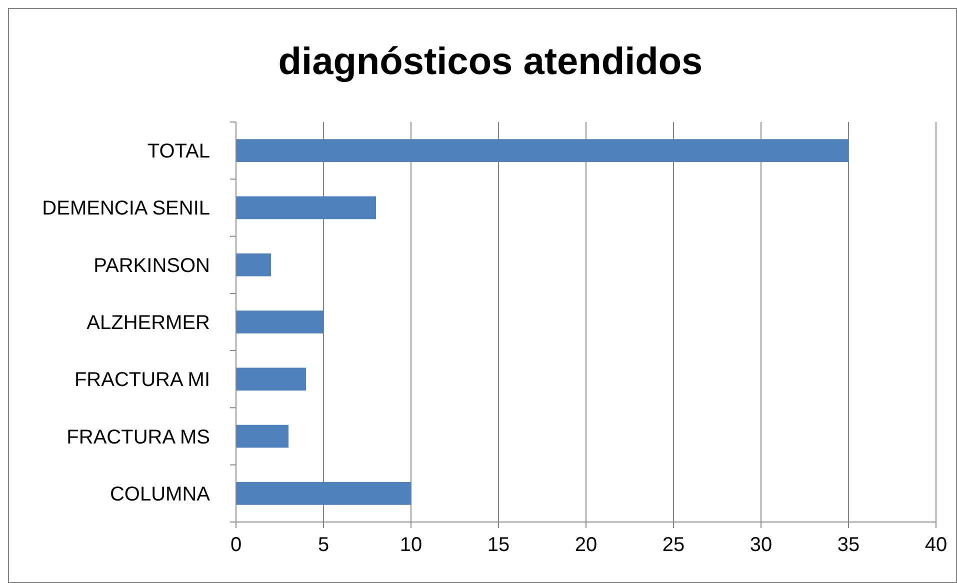 This screenshot has height=583, width=957. What do you see at coordinates (324, 545) in the screenshot?
I see `x-tick-label: 5` at bounding box center [324, 545].